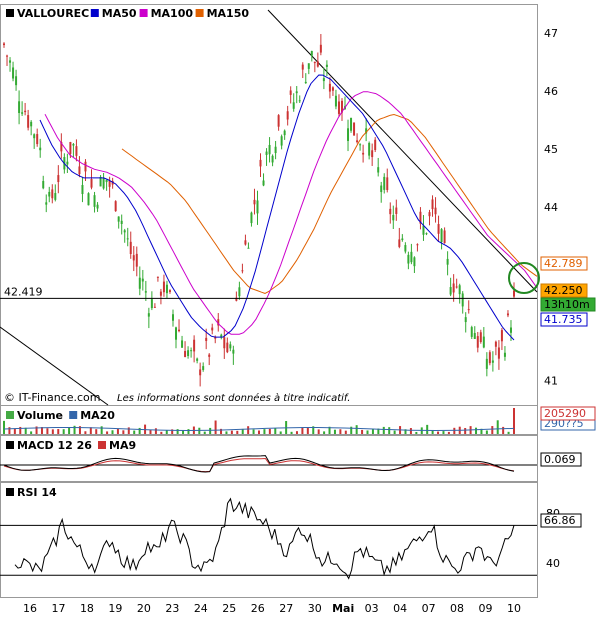  Describe the element at coordinates (54, 445) in the screenshot. I see `macd-legend-label: MACD 12 26` at that location.